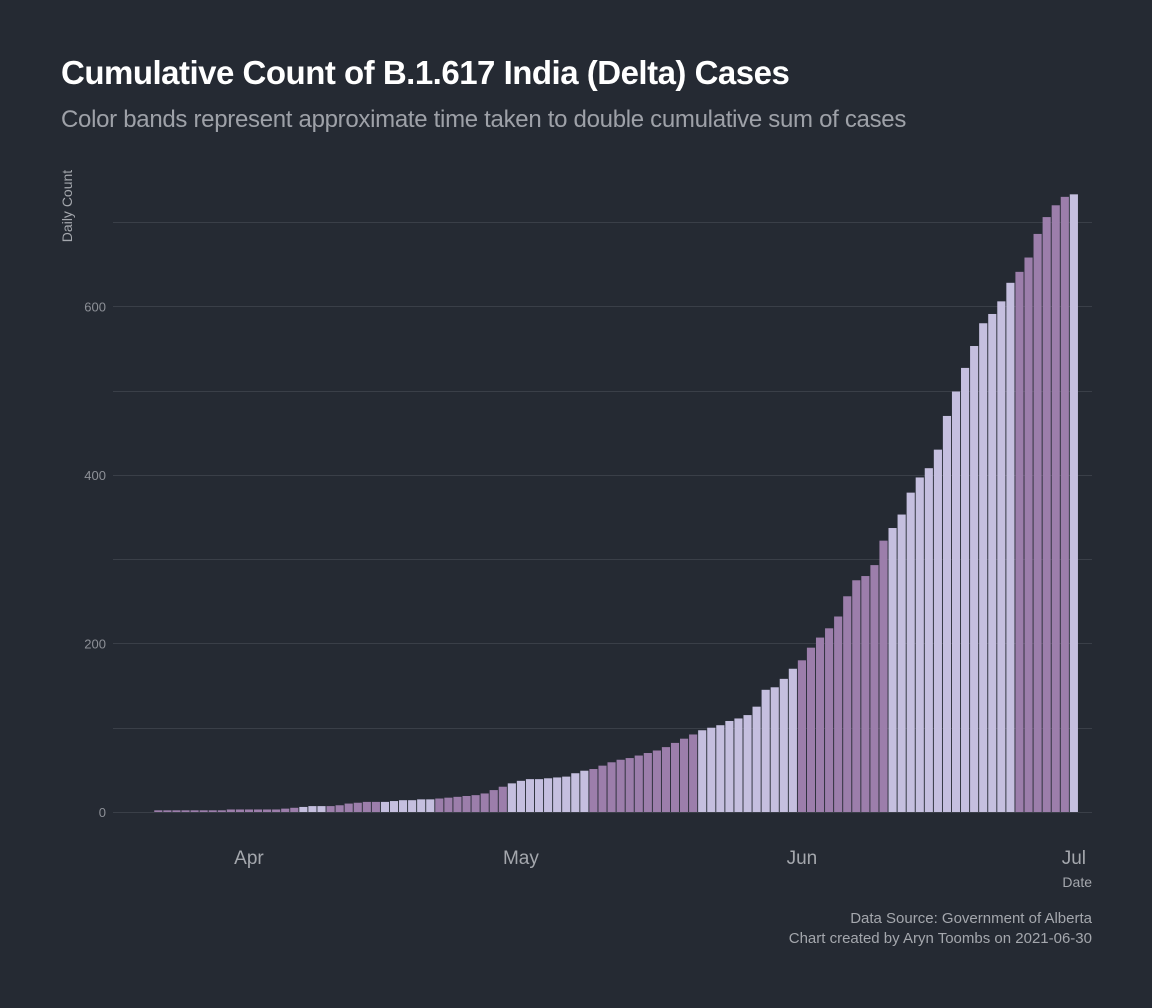  What do you see at coordinates (67, 206) in the screenshot?
I see `y-axis-label: Daily Count` at bounding box center [67, 206].